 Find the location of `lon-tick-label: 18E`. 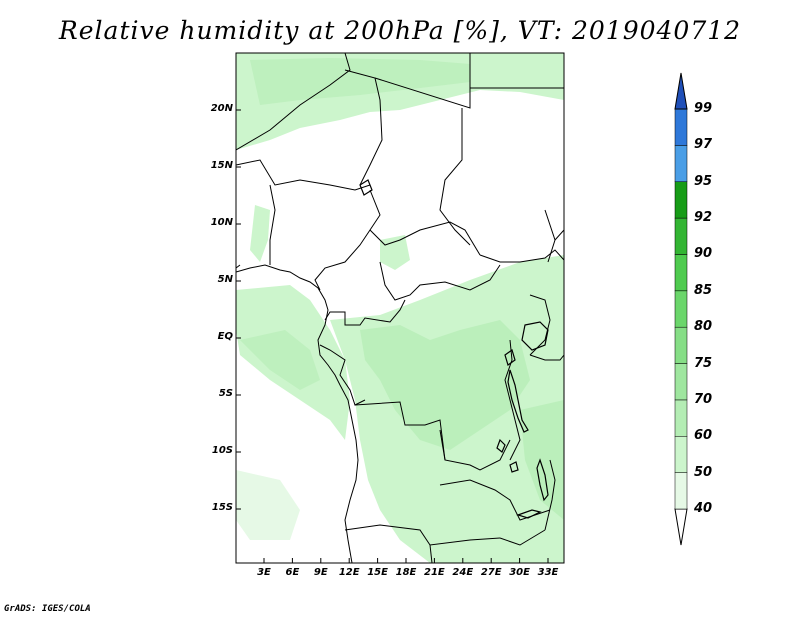

lon-tick-label: 18E is located at coordinates (406, 572).